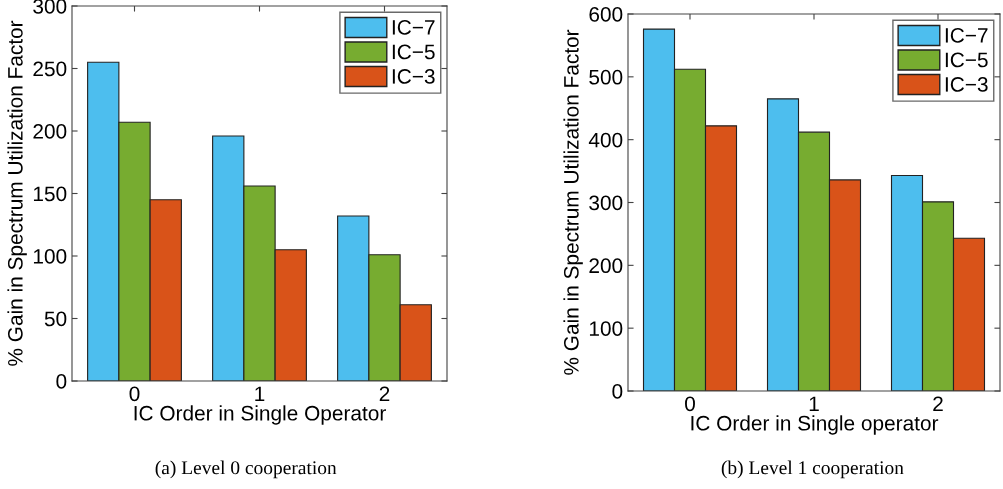 The image size is (1003, 489). Describe the element at coordinates (606, 77) in the screenshot. I see `y-tick-label: 500` at that location.